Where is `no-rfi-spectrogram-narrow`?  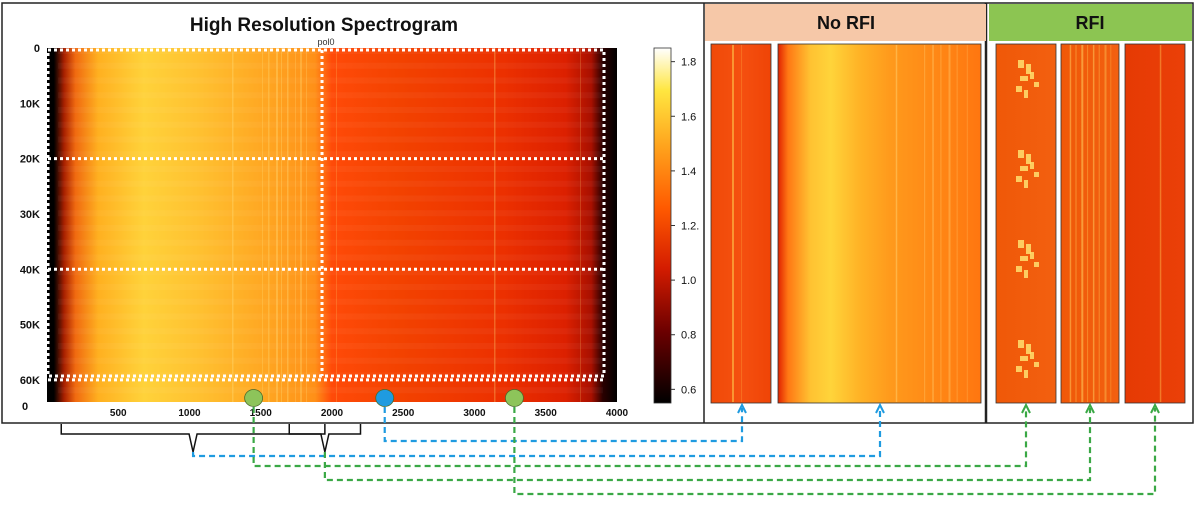 no-rfi-spectrogram-narrow is located at coordinates (741, 223).